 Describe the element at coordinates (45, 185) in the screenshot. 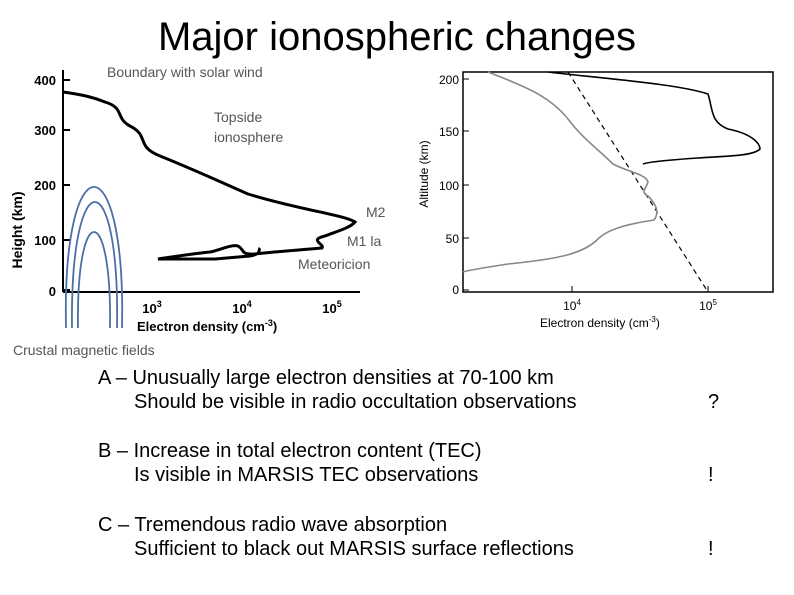

I see `left-ytick-label: 200` at that location.